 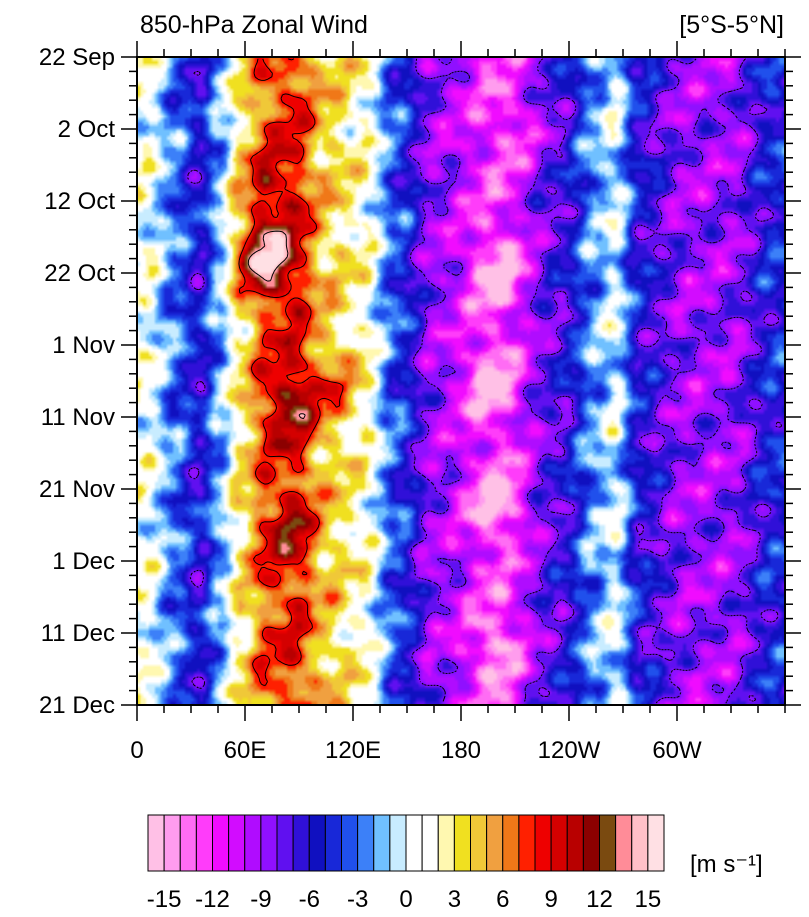 What do you see at coordinates (83, 345) in the screenshot?
I see `y-tick-label: 1 Nov` at bounding box center [83, 345].